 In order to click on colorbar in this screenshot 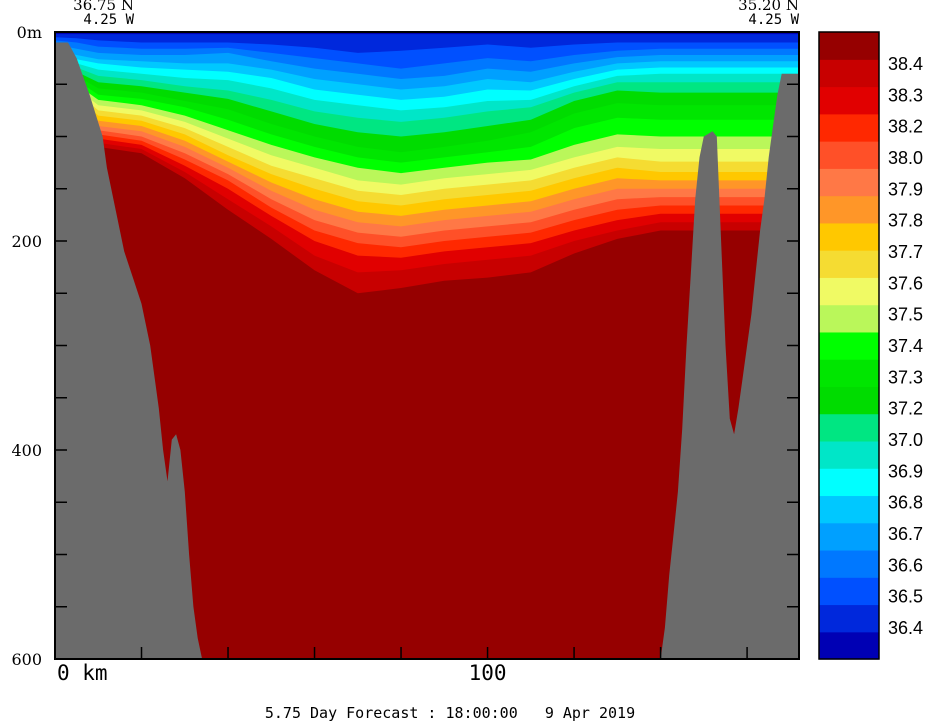, I will do `click(849, 345)`.